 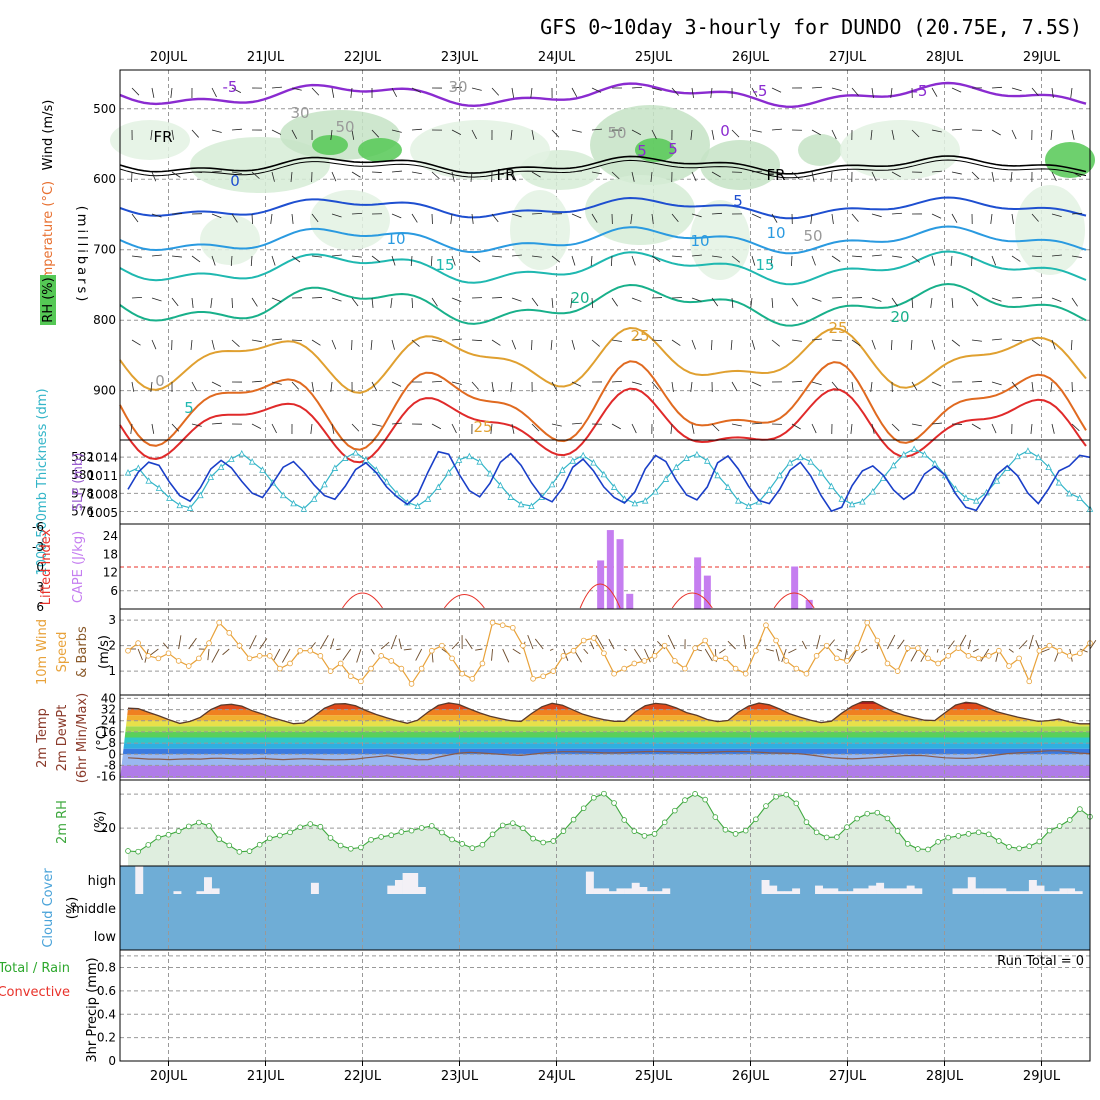 What do you see at coordinates (102, 513) in the screenshot?
I see `slp-tick: 1005` at bounding box center [102, 513].